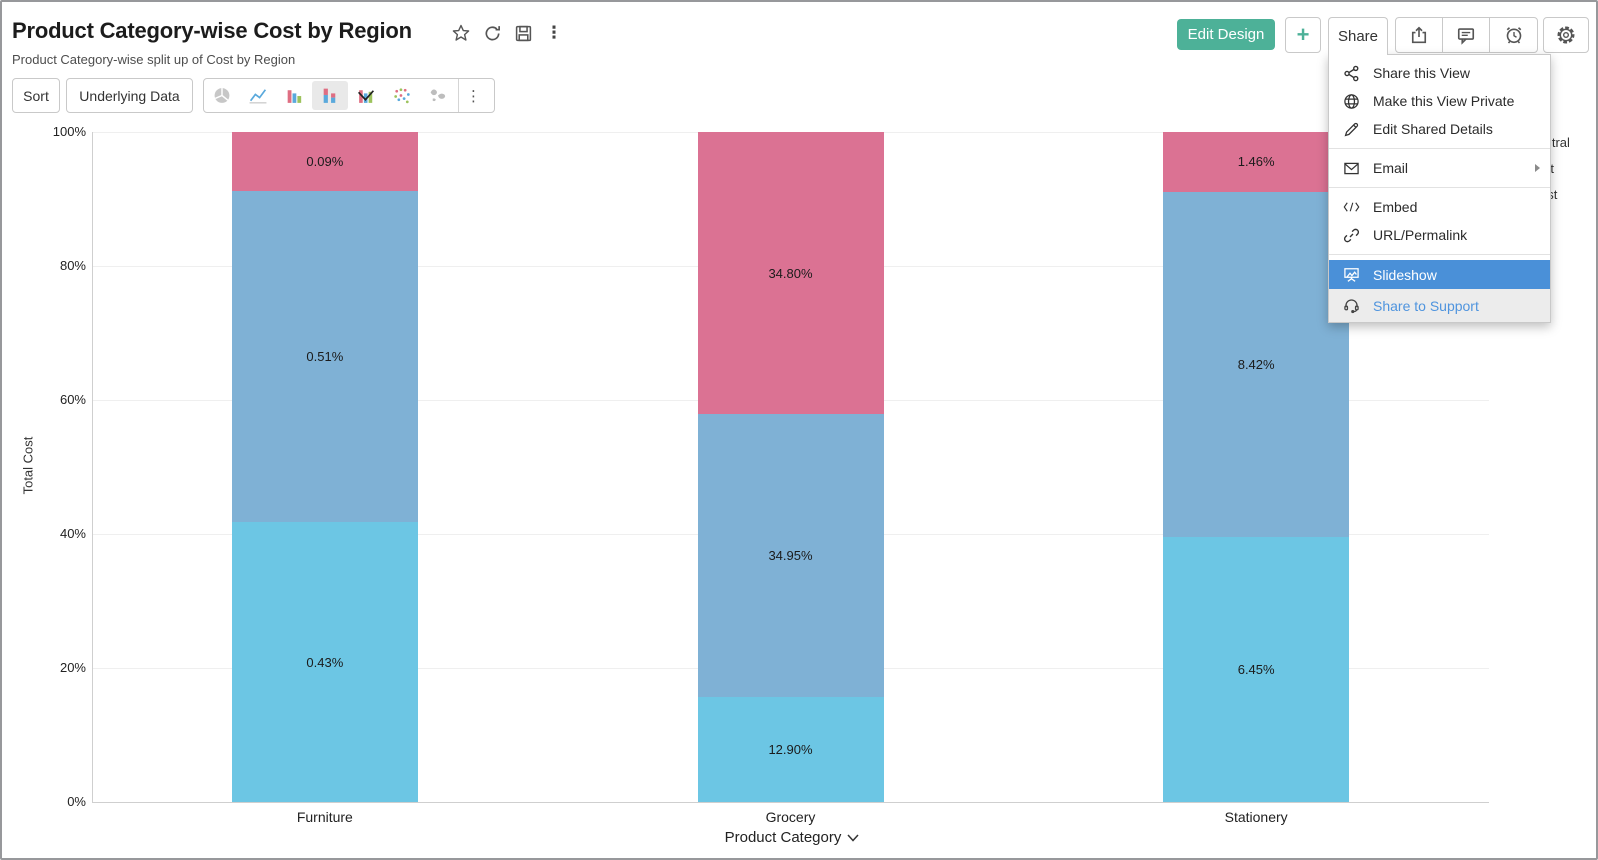 The height and width of the screenshot is (860, 1598). I want to click on menu-item-label: Make this View Private, so click(1444, 101).